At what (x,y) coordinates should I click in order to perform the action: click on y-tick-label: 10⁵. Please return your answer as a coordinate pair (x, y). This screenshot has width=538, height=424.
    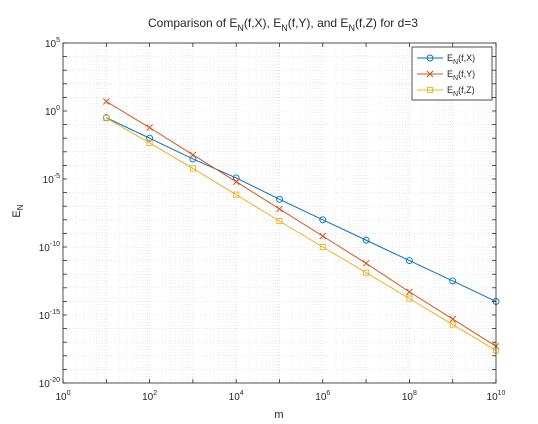
    Looking at the image, I should click on (52, 43).